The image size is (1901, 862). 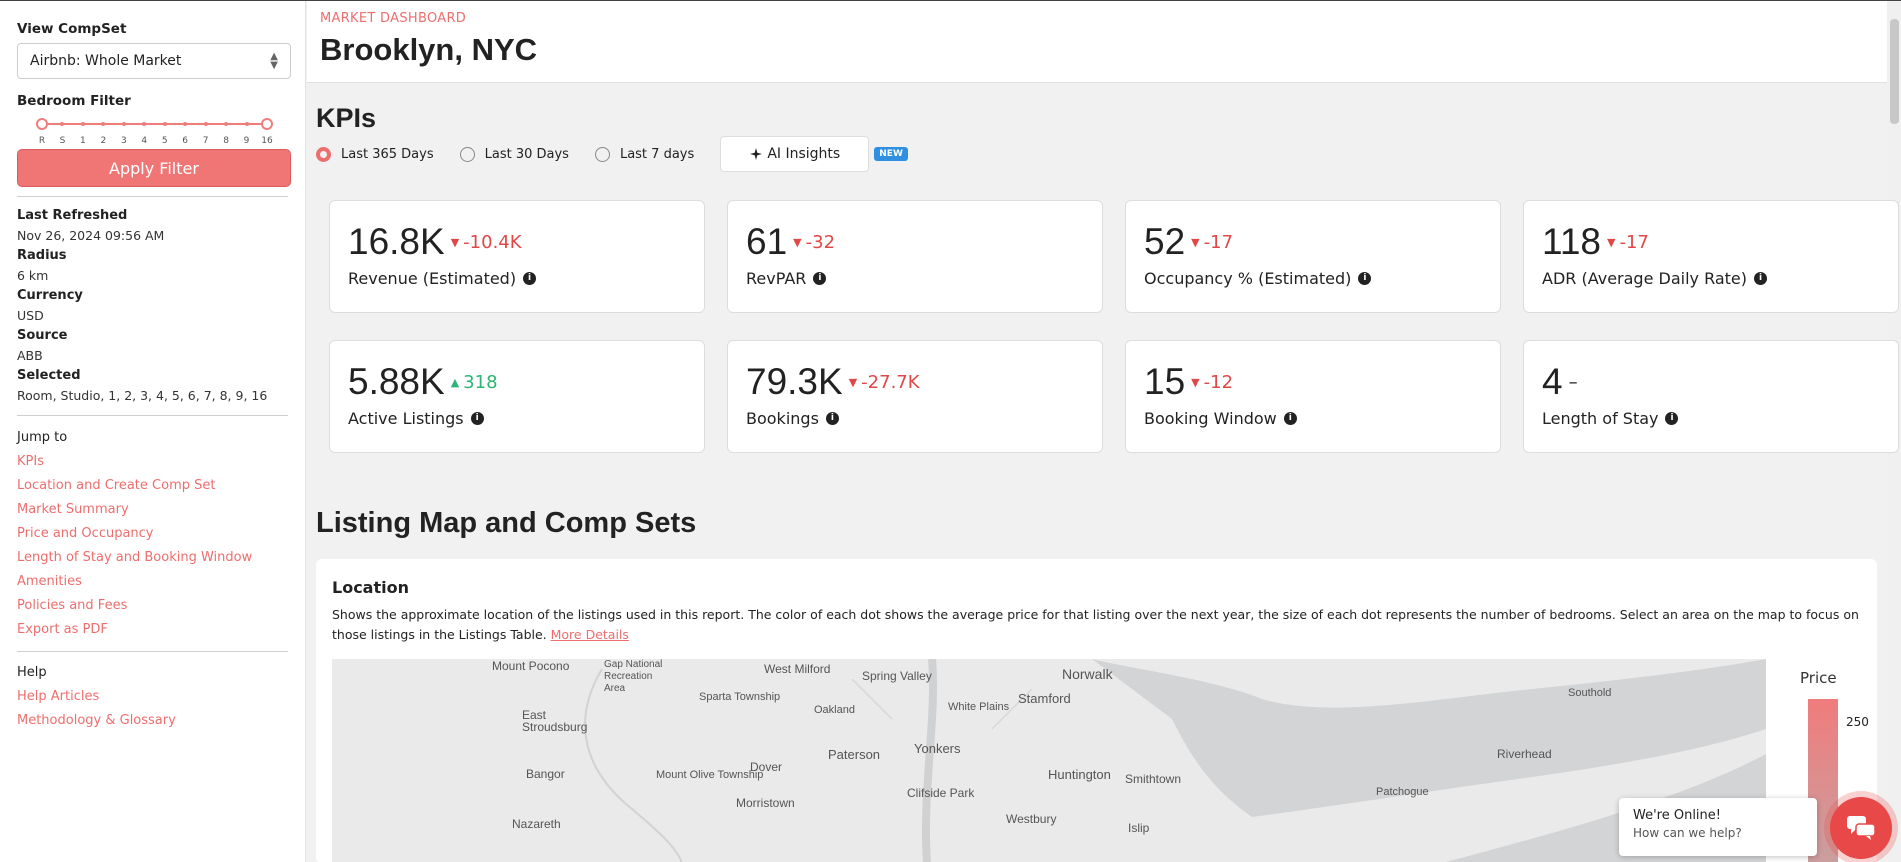 What do you see at coordinates (740, 697) in the screenshot?
I see `map-place-label: Sparta Township` at bounding box center [740, 697].